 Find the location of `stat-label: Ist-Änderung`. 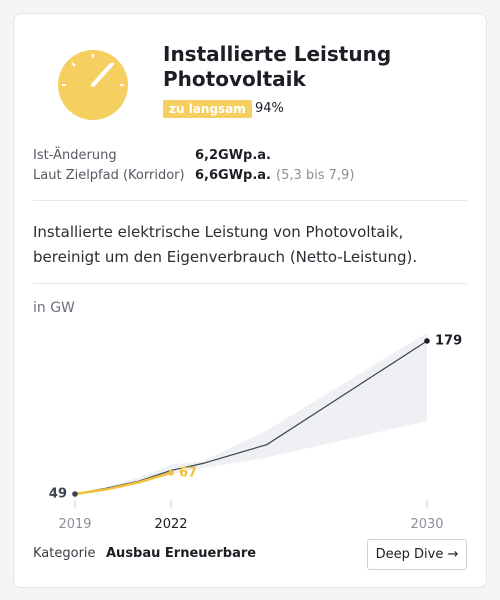

stat-label: Ist-Änderung is located at coordinates (75, 155).